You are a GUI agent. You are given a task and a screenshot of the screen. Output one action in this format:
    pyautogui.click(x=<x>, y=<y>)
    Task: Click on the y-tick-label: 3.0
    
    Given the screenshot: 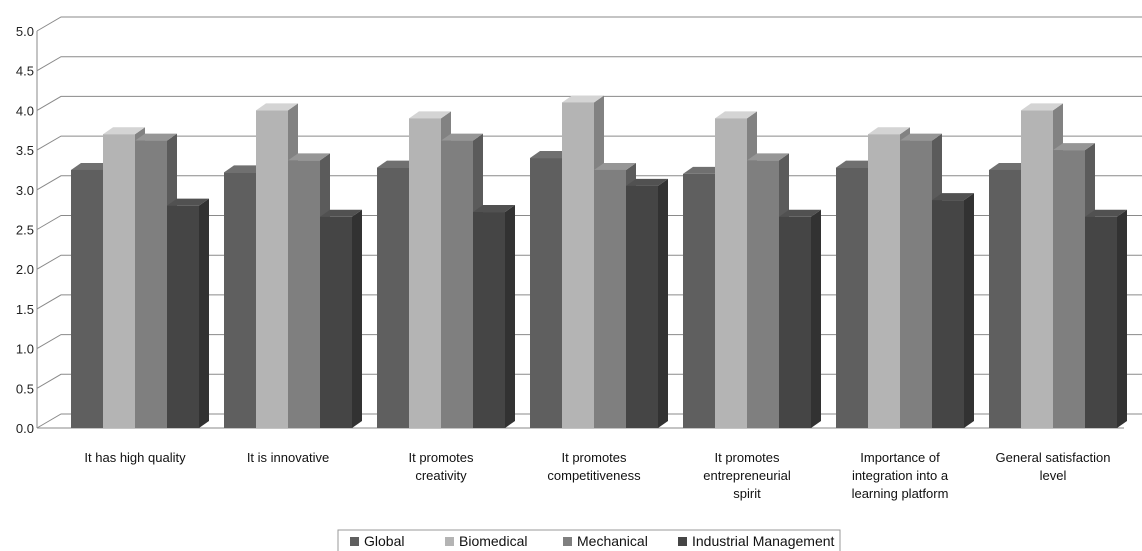 What is the action you would take?
    pyautogui.click(x=25, y=190)
    